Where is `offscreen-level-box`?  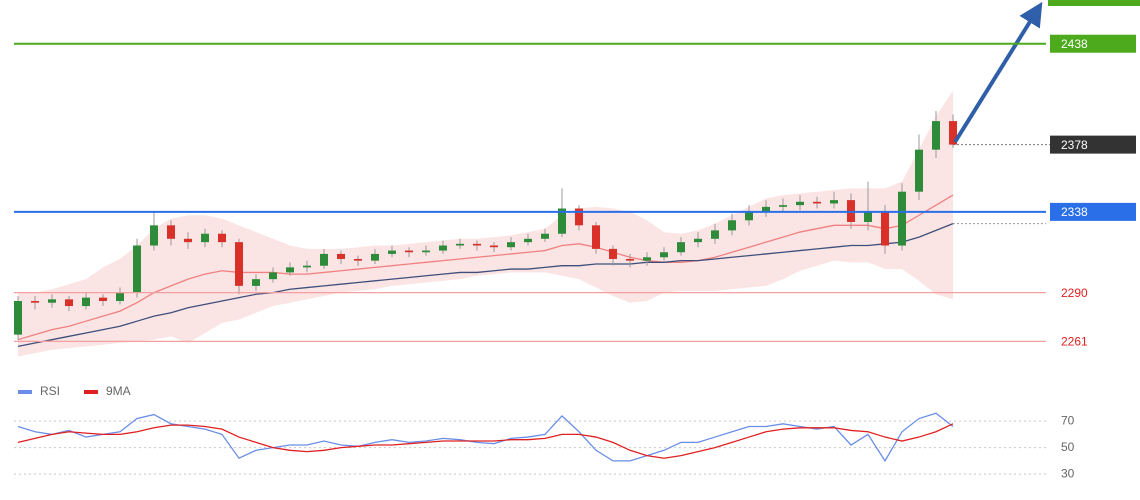
offscreen-level-box is located at coordinates (1094, 3).